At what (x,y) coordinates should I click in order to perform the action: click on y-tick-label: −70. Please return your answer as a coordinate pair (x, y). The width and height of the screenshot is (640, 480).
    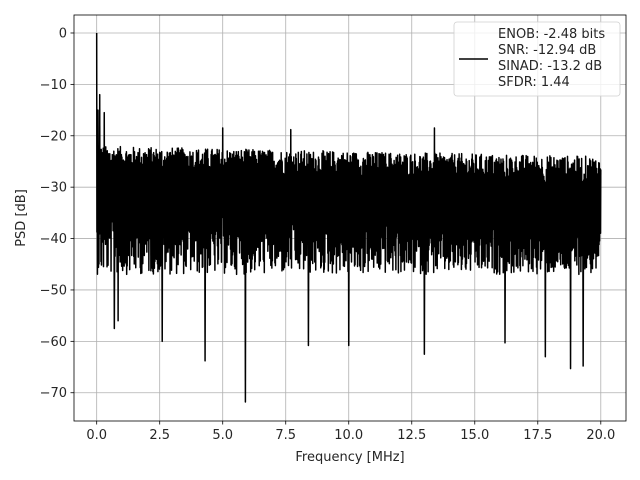
    Looking at the image, I should click on (53, 393).